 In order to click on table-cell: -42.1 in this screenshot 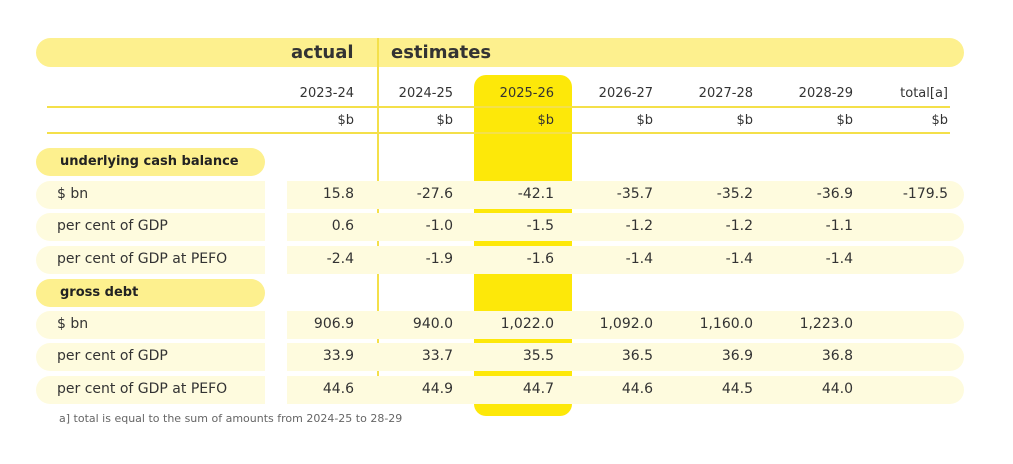, I will do `click(535, 194)`.